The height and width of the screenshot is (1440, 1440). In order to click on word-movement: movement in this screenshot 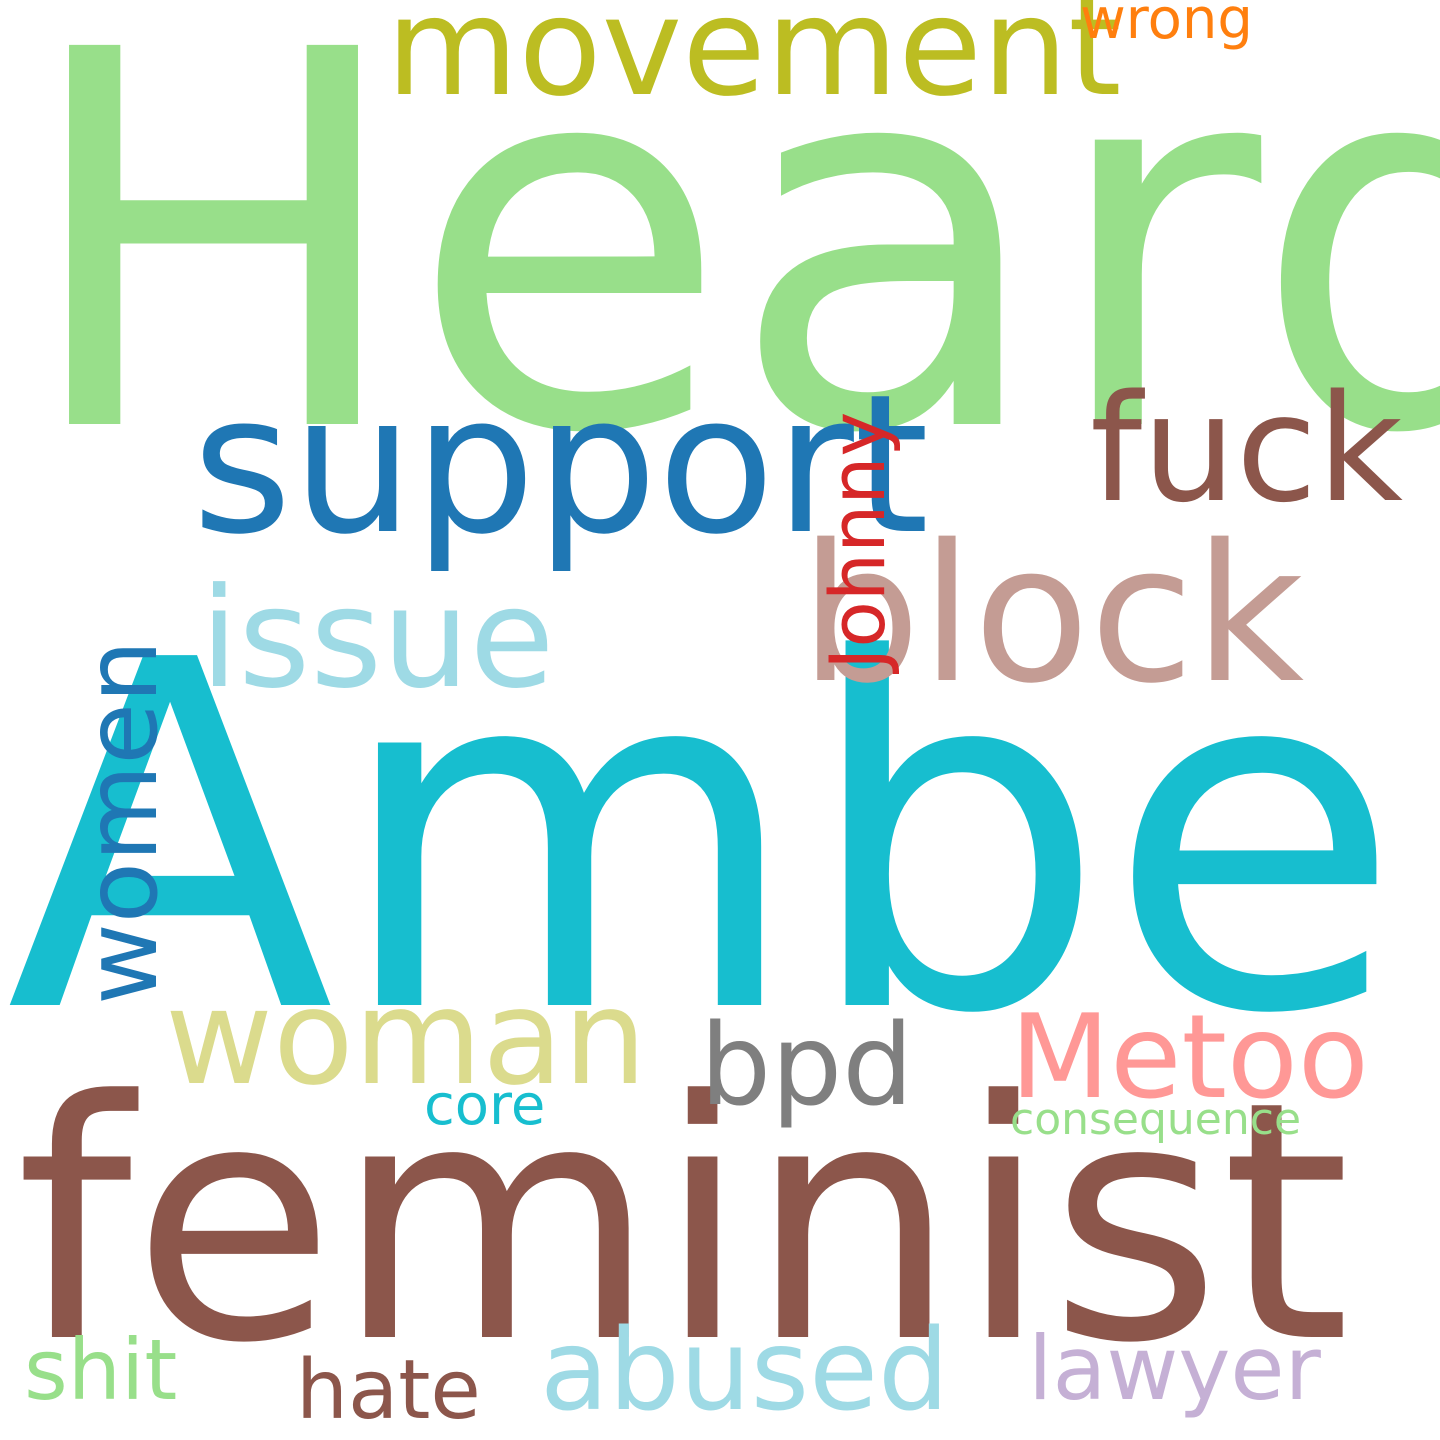, I will do `click(754, 63)`.